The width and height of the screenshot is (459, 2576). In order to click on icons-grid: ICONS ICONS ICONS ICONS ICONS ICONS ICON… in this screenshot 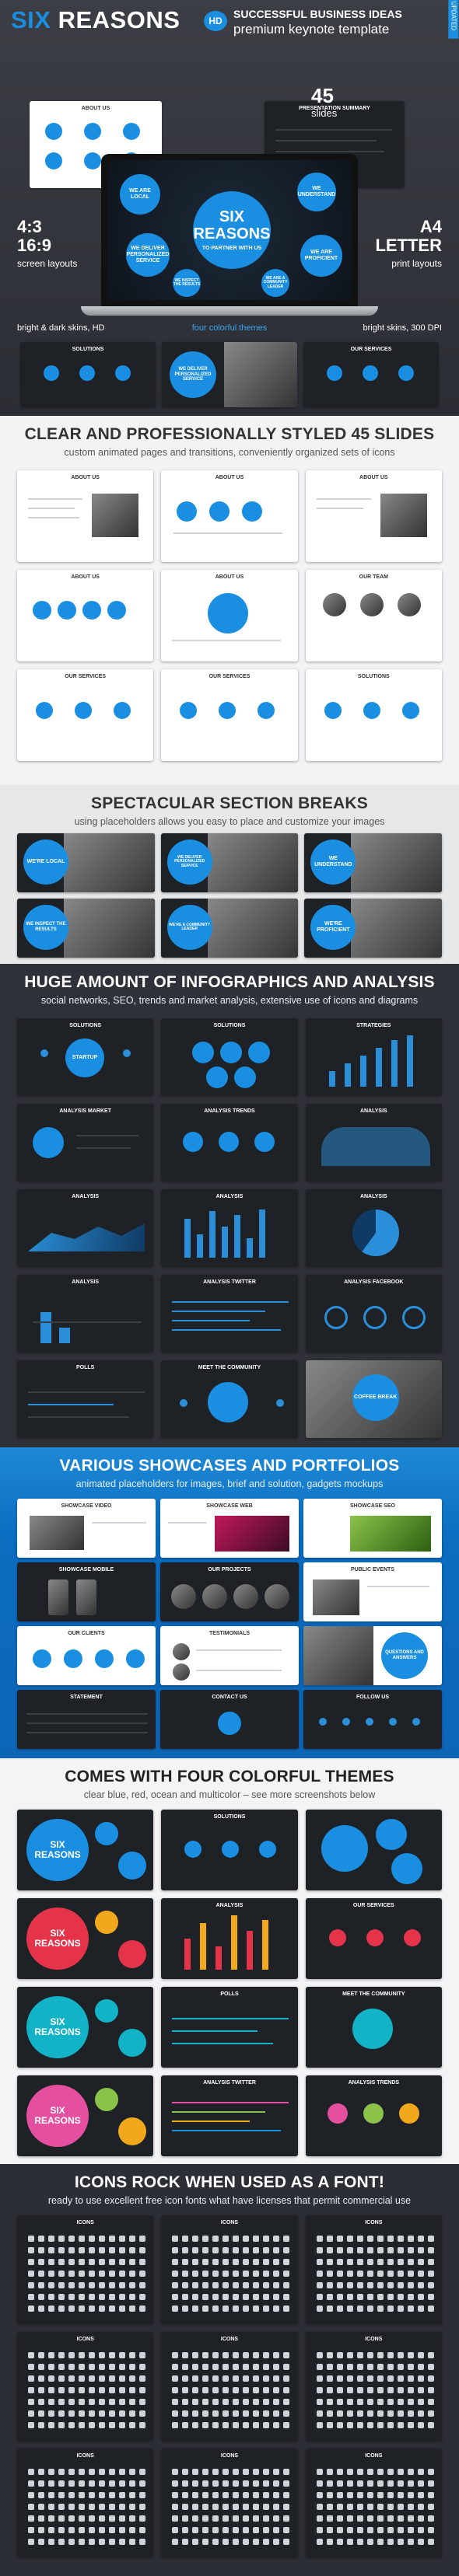, I will do `click(229, 2386)`.